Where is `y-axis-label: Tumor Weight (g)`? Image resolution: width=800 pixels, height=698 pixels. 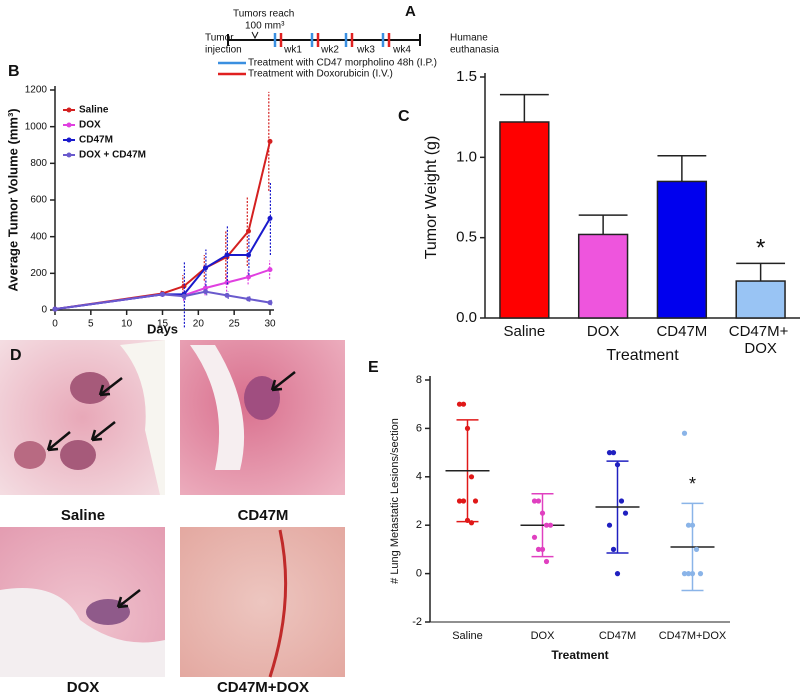 y-axis-label: Tumor Weight (g) is located at coordinates (431, 198).